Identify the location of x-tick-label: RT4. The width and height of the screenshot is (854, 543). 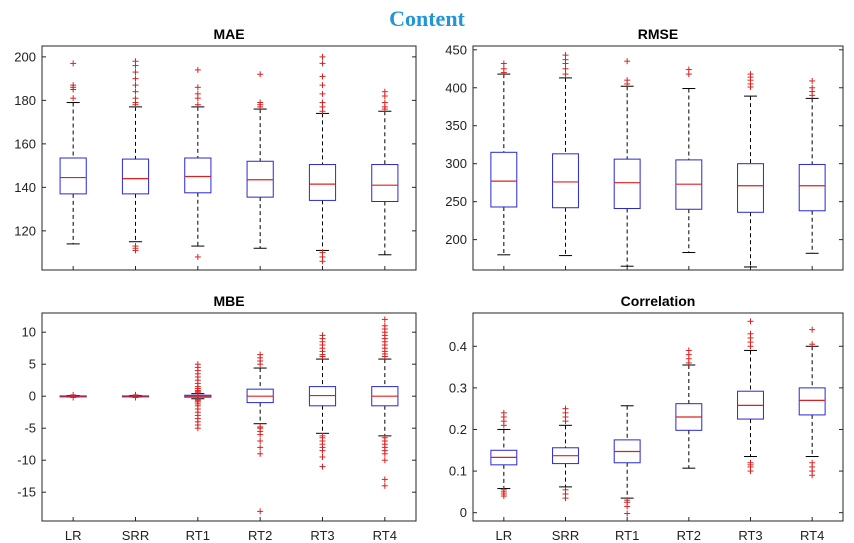
(385, 535).